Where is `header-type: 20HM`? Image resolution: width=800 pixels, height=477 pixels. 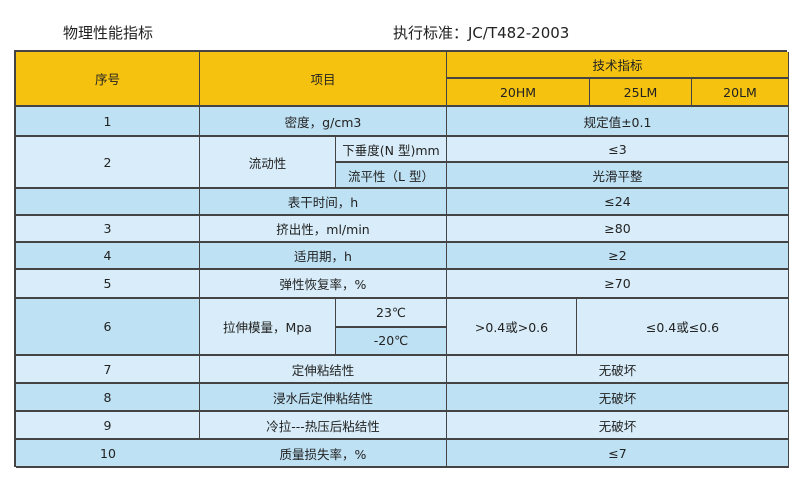
header-type: 20HM is located at coordinates (518, 93).